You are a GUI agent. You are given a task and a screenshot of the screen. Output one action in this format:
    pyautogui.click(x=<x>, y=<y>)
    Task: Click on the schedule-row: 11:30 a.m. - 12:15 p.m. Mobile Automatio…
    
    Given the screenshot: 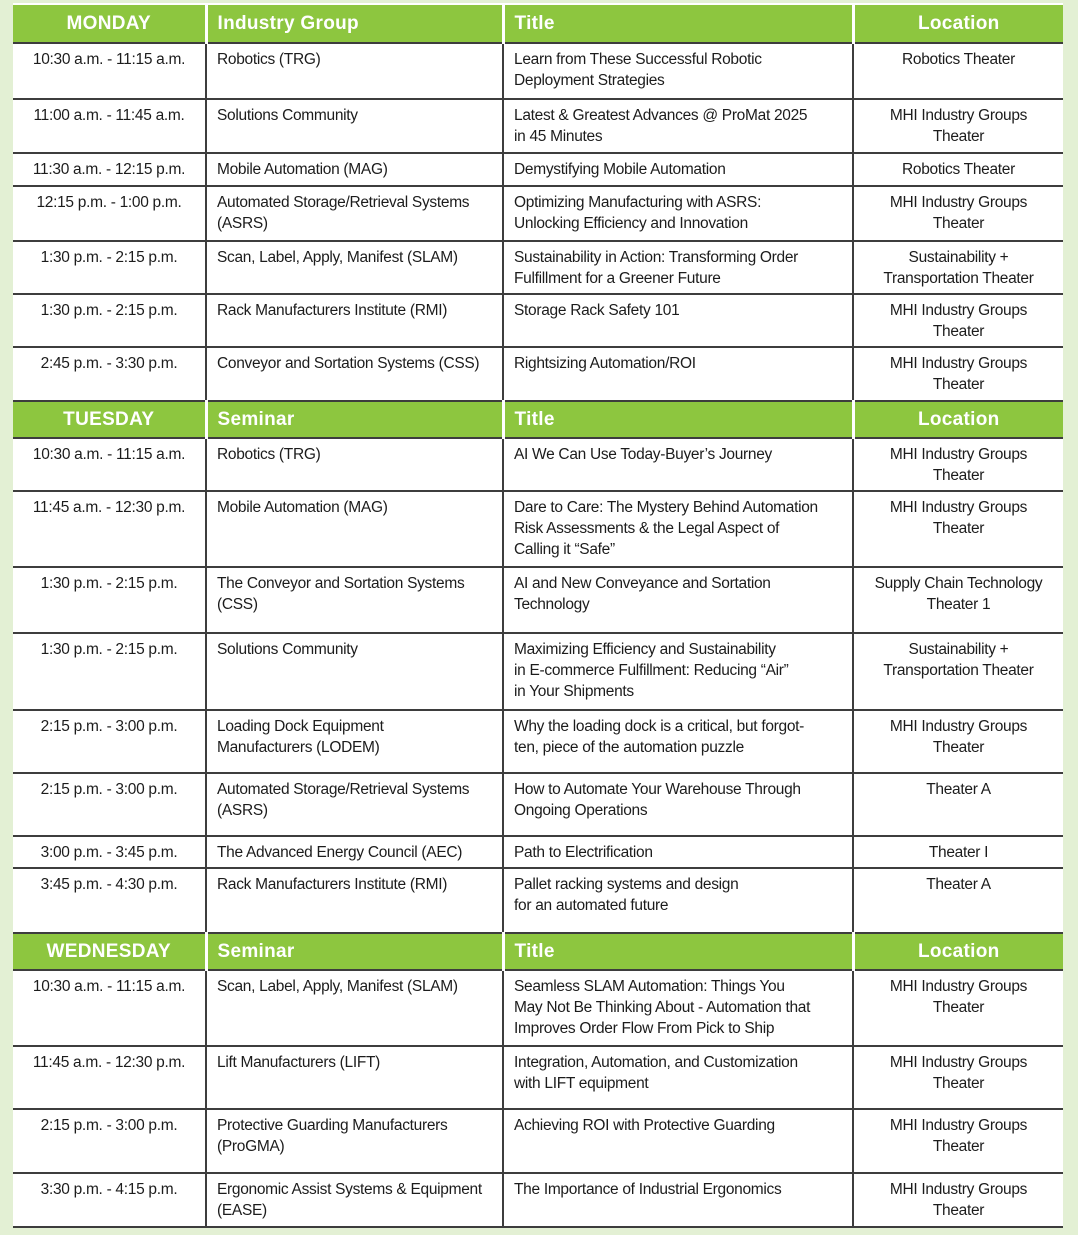 What is the action you would take?
    pyautogui.click(x=538, y=169)
    